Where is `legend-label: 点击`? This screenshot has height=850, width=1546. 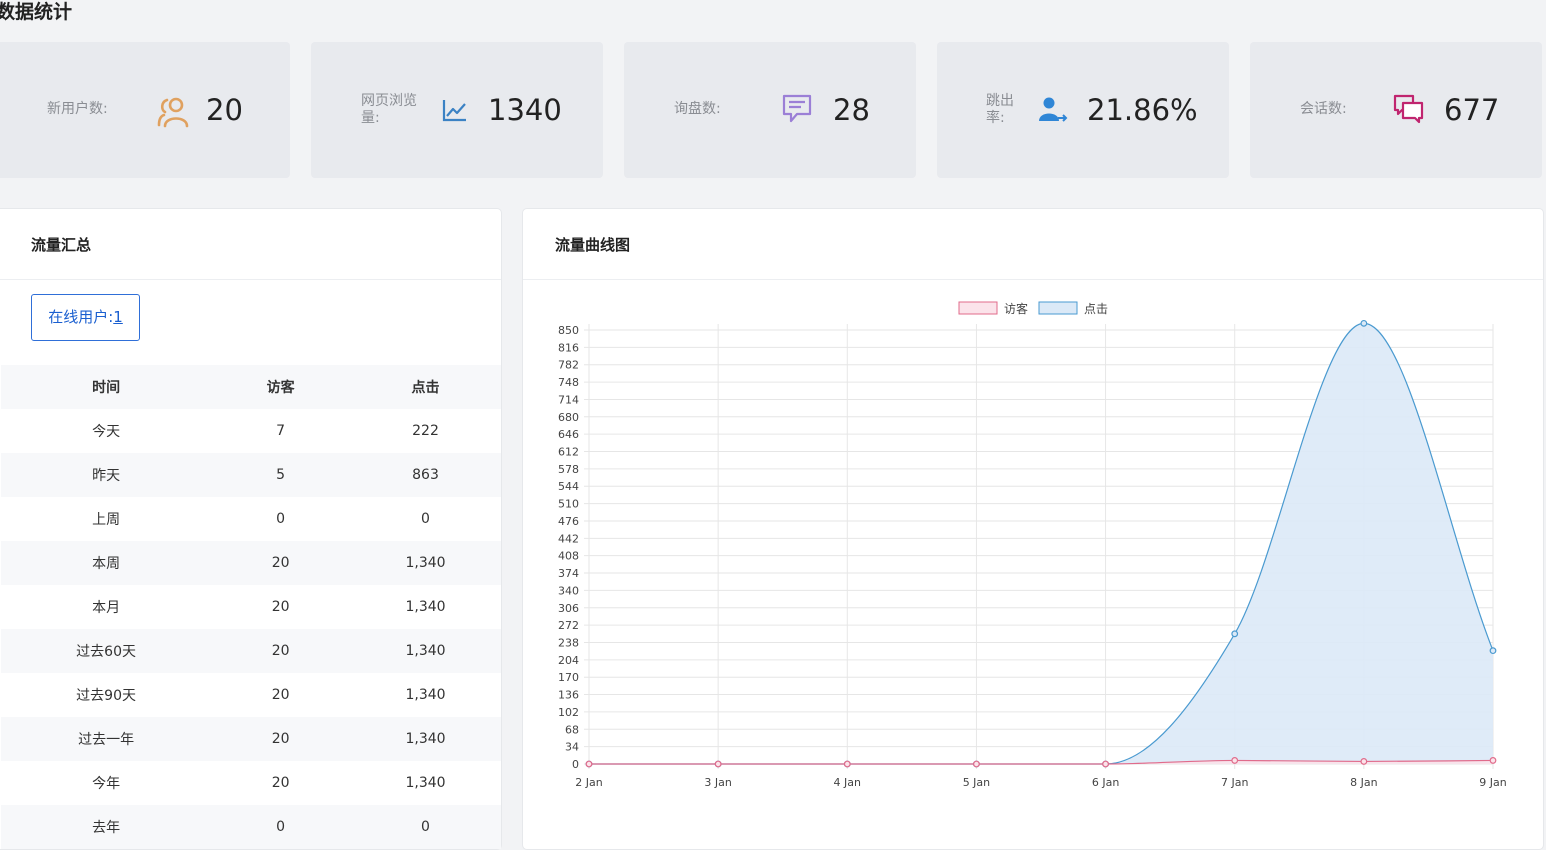
legend-label: 点击 is located at coordinates (1096, 309).